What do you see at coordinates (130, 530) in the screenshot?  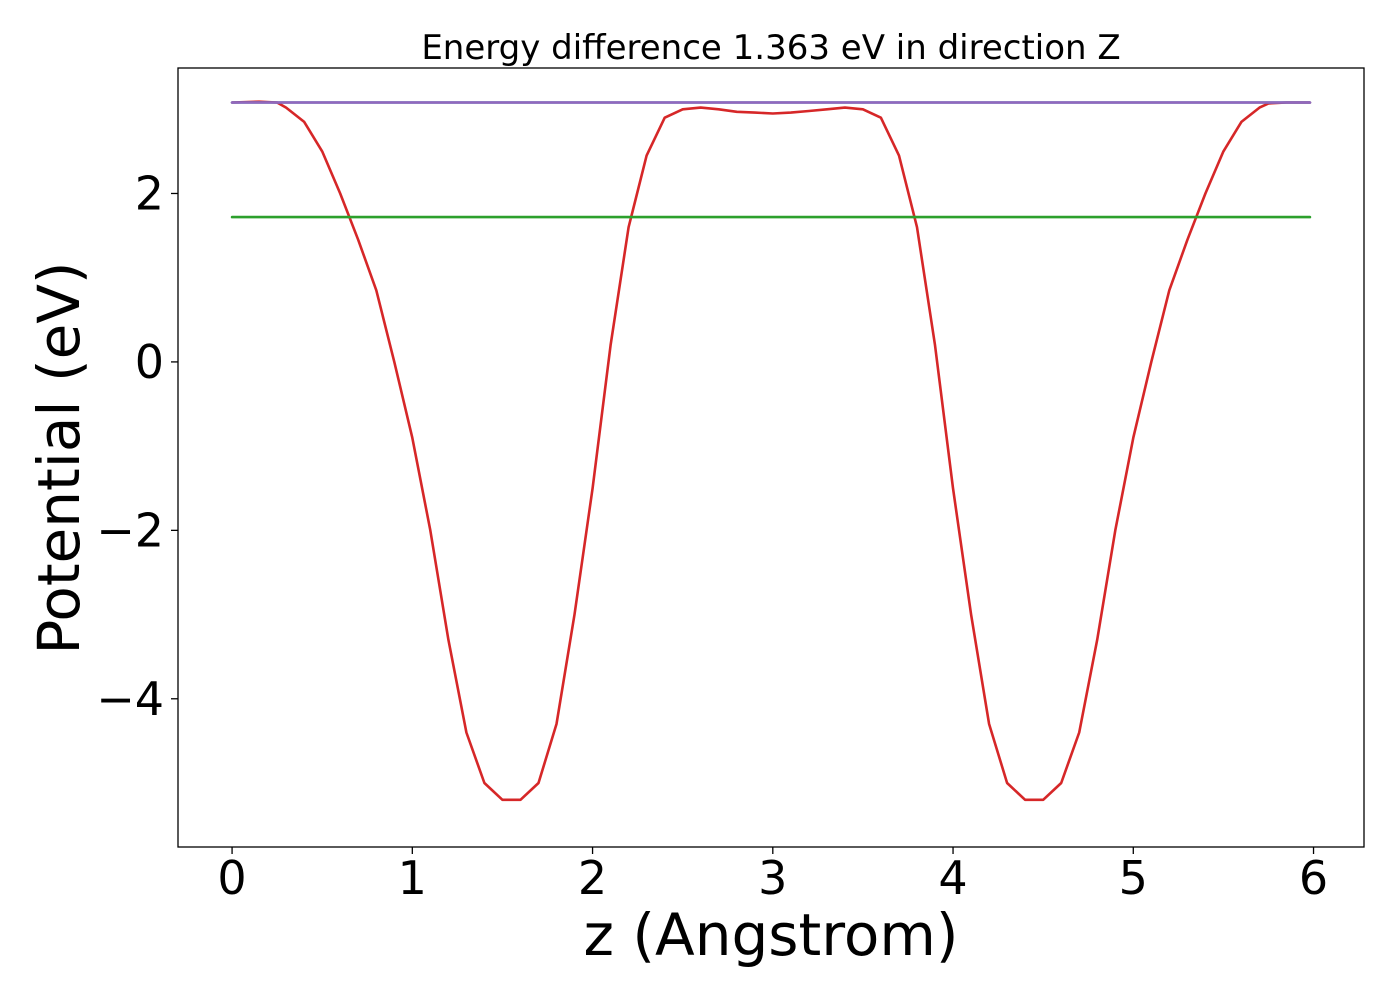 I see `y-tick-label: −2` at bounding box center [130, 530].